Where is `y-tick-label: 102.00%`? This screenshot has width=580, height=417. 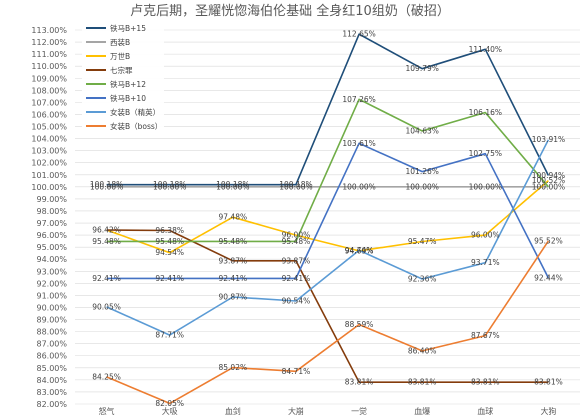
y-tick-label: 102.00% is located at coordinates (49, 163).